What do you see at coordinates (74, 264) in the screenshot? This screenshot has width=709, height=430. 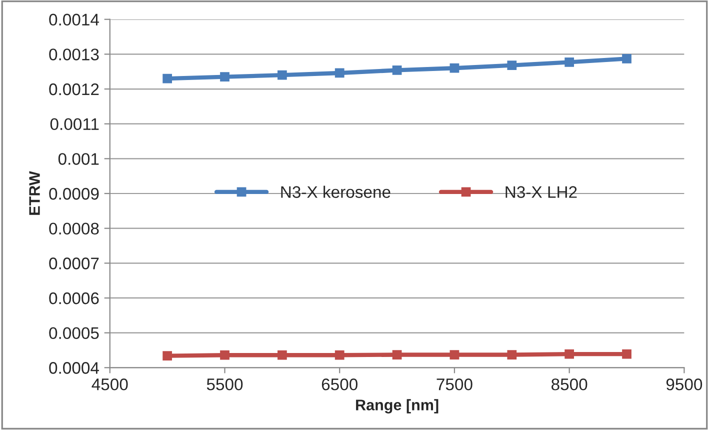 I see `y-tick-label: 0.0007` at bounding box center [74, 264].